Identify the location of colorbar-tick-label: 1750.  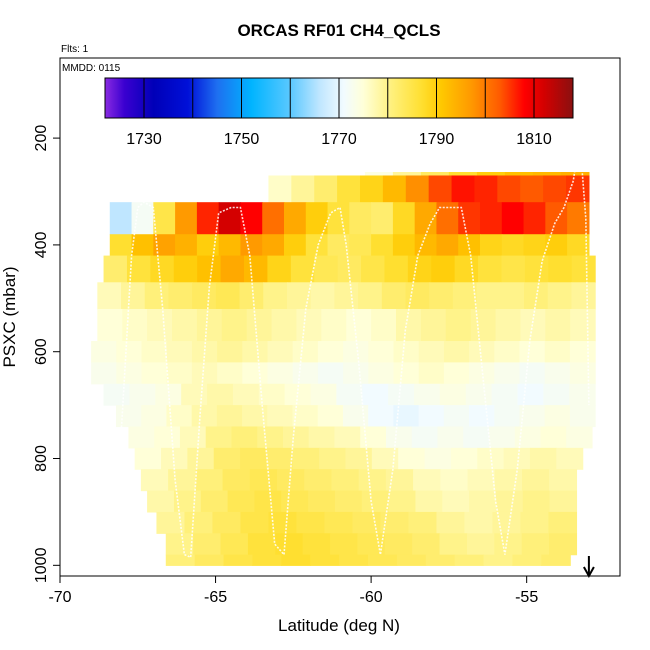
(242, 139).